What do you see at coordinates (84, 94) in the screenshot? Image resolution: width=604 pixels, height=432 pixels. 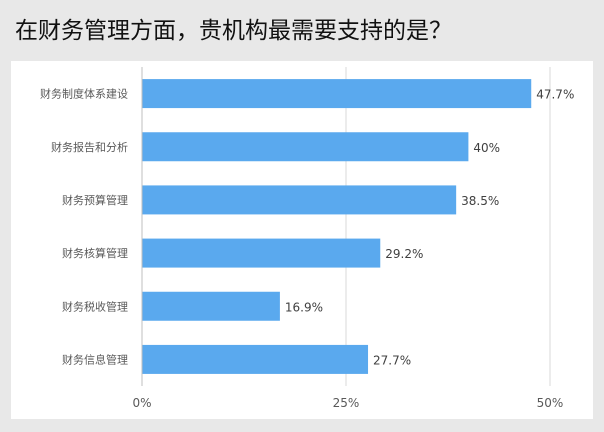 I see `category-label-0: 财务制度体系建设` at bounding box center [84, 94].